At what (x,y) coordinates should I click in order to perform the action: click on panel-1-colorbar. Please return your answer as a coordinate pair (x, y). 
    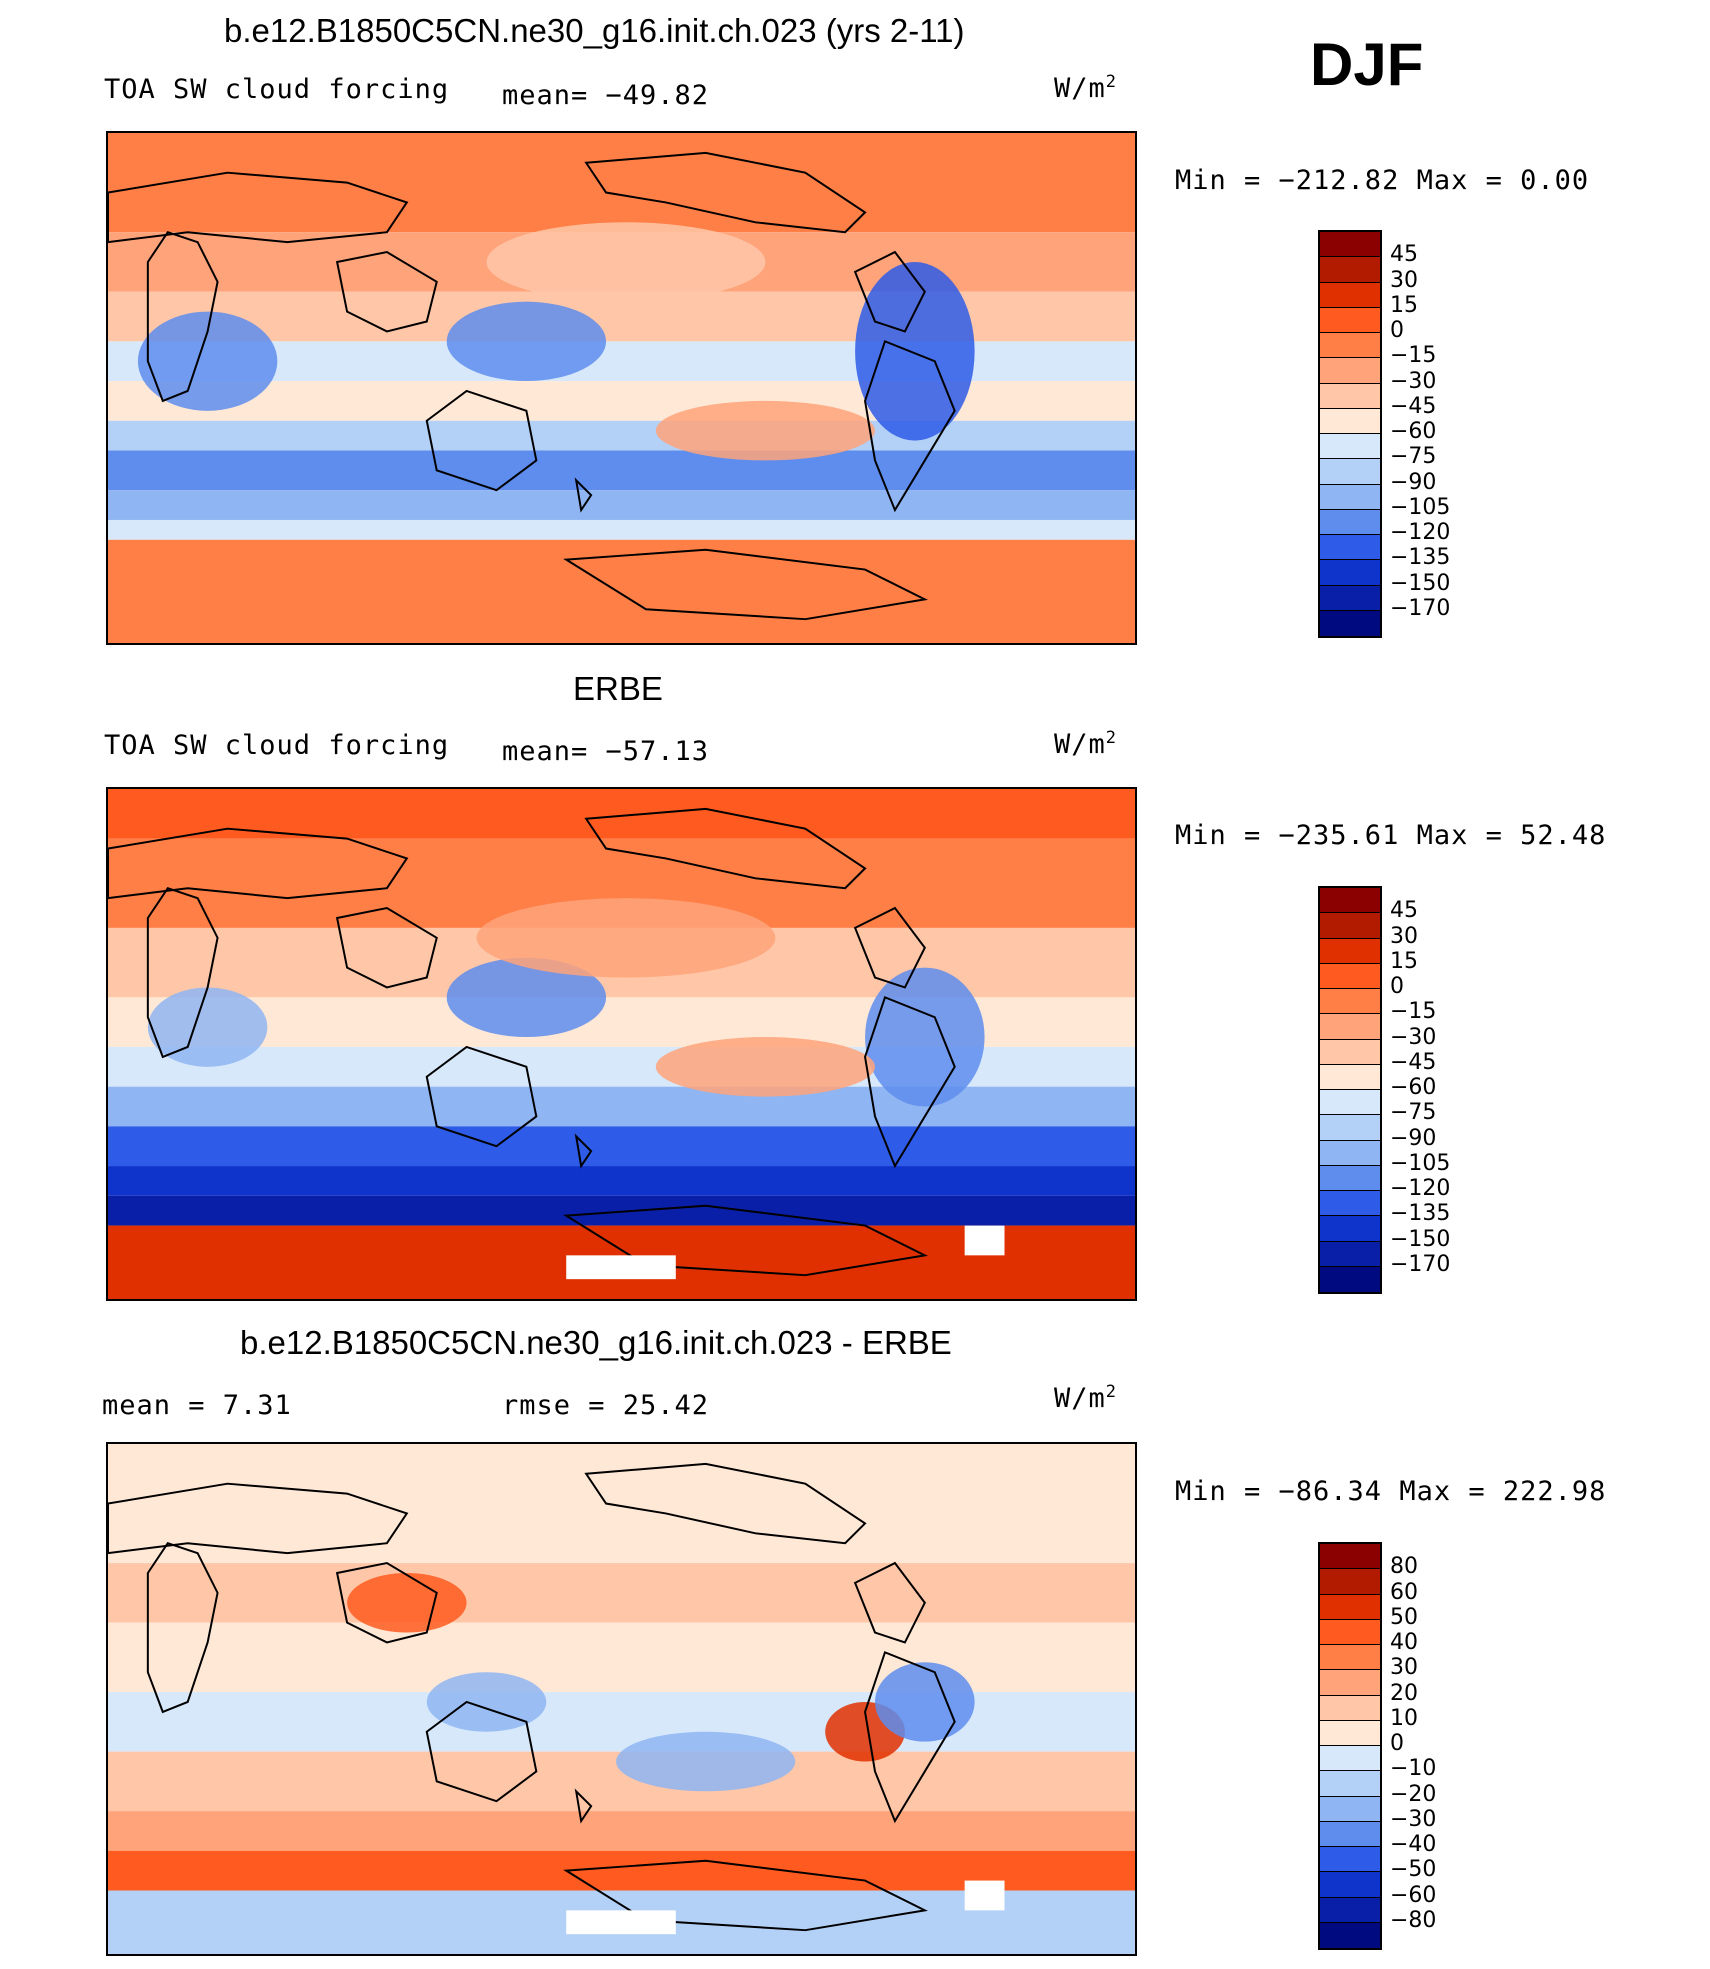
    Looking at the image, I should click on (1350, 434).